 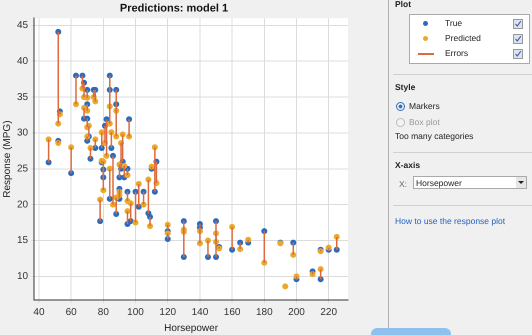 I want to click on legend-label: Predicted, so click(x=463, y=38).